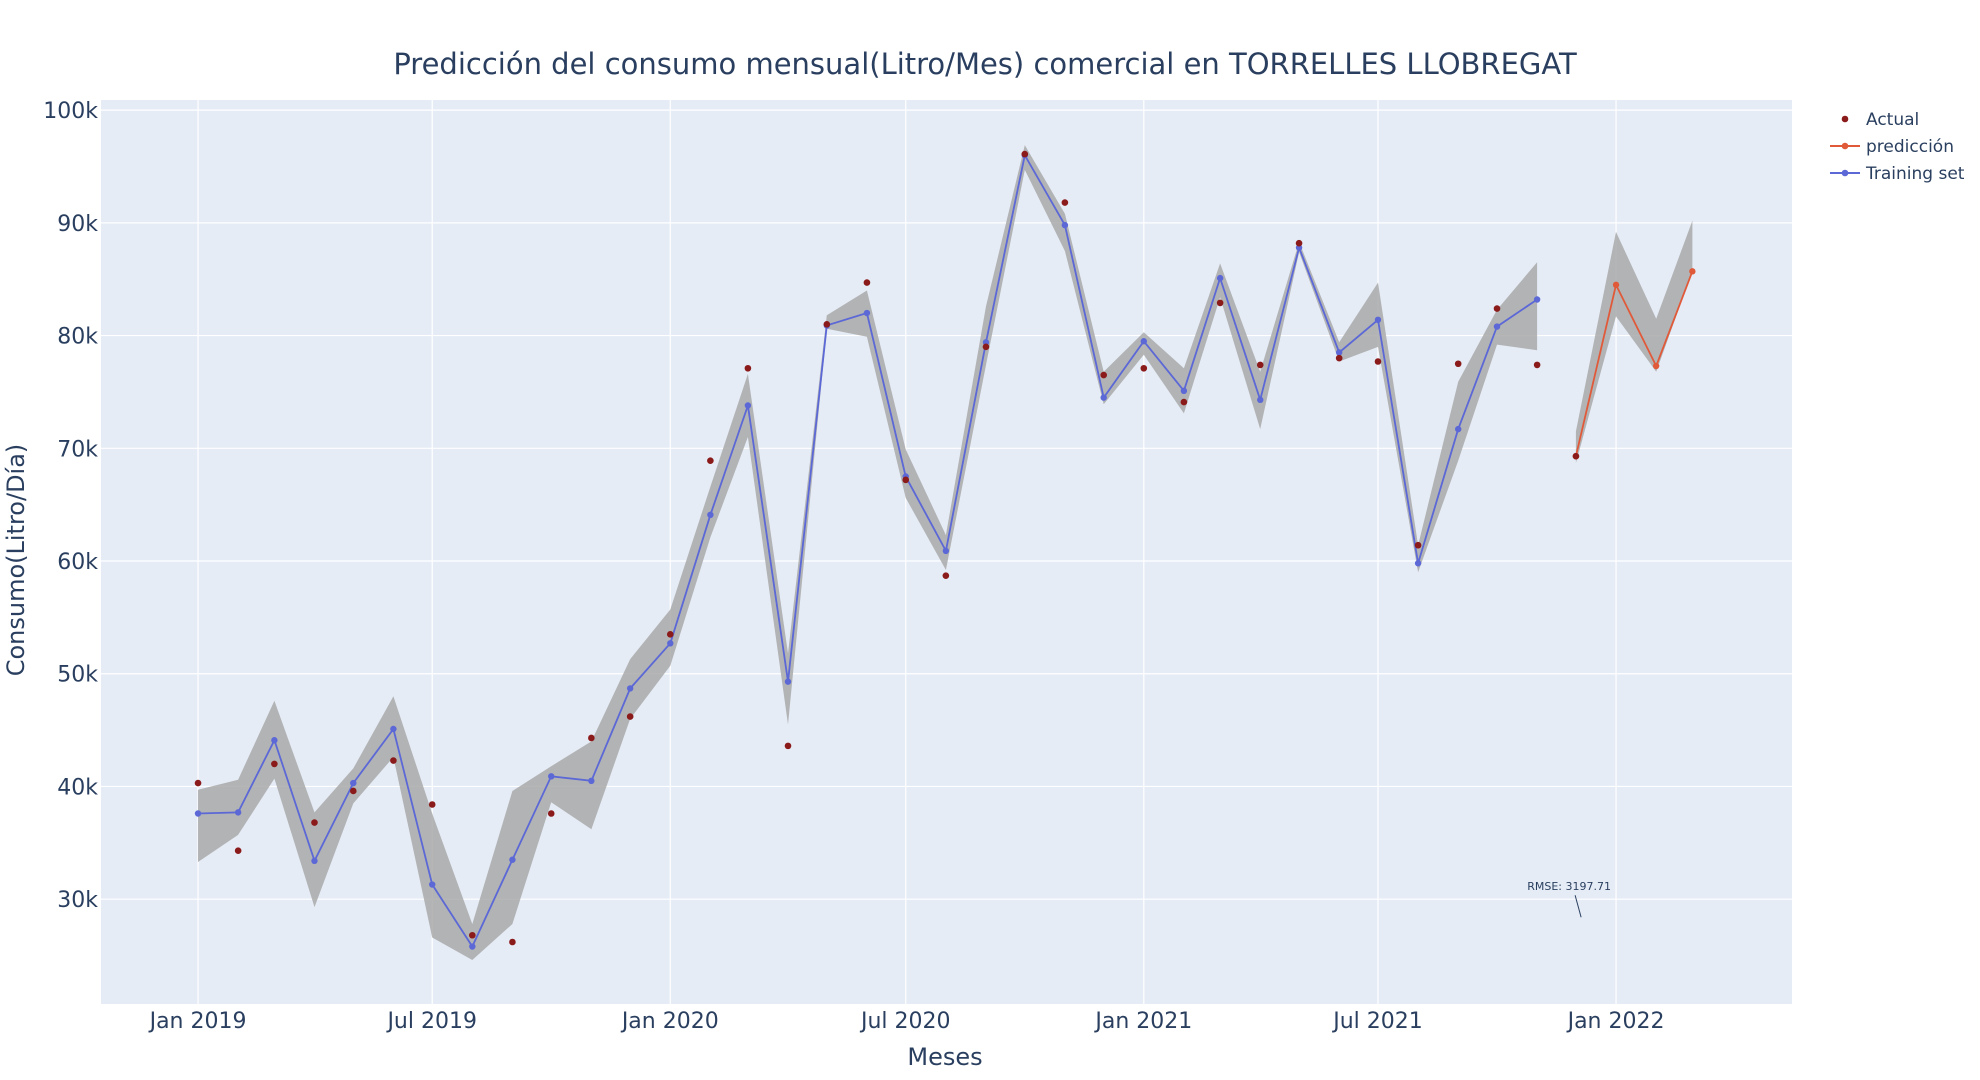  Describe the element at coordinates (70, 506) in the screenshot. I see `y-axis-ticks: 30k 40k 50k 60k 70k 80k 90k 100k` at that location.